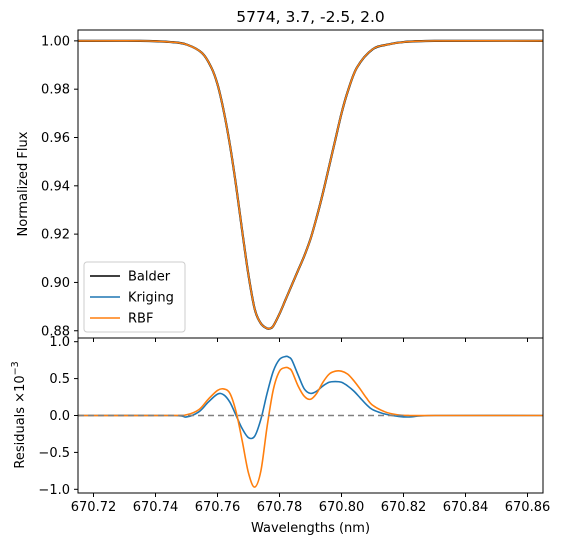 This screenshot has width=562, height=545. I want to click on residuals-y-label-base: Residuals ×10, so click(20, 421).